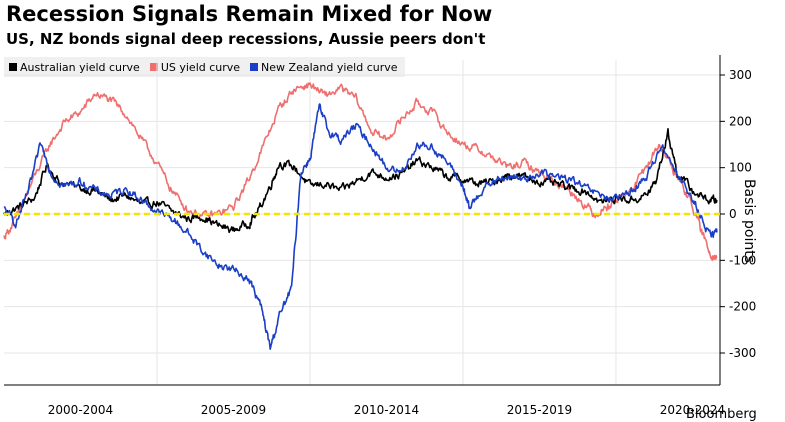 This screenshot has width=785, height=422. What do you see at coordinates (386, 410) in the screenshot?
I see `x-tick-label: 2010-2014` at bounding box center [386, 410].